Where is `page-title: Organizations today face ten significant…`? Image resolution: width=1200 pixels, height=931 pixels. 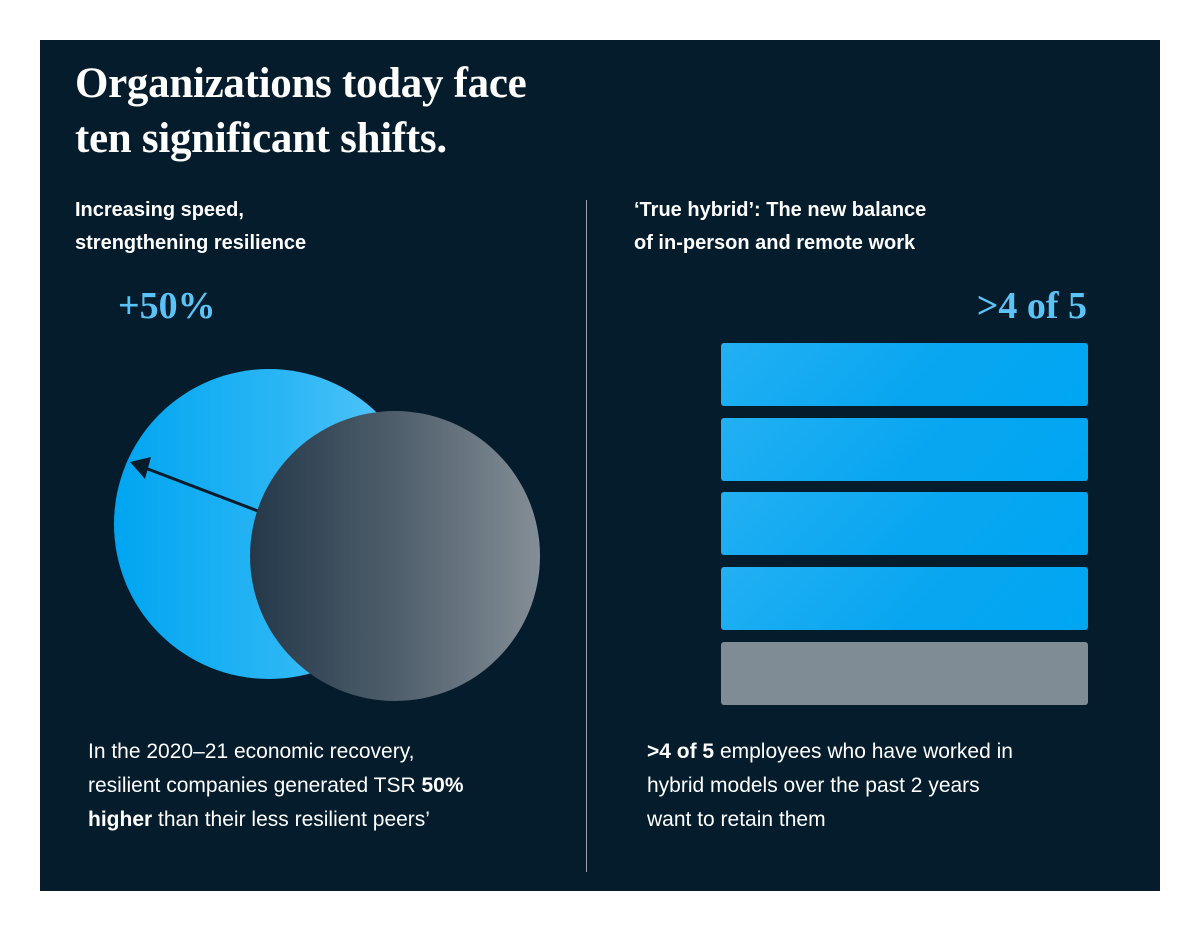
page-title: Organizations today face ten significant… is located at coordinates (355, 111).